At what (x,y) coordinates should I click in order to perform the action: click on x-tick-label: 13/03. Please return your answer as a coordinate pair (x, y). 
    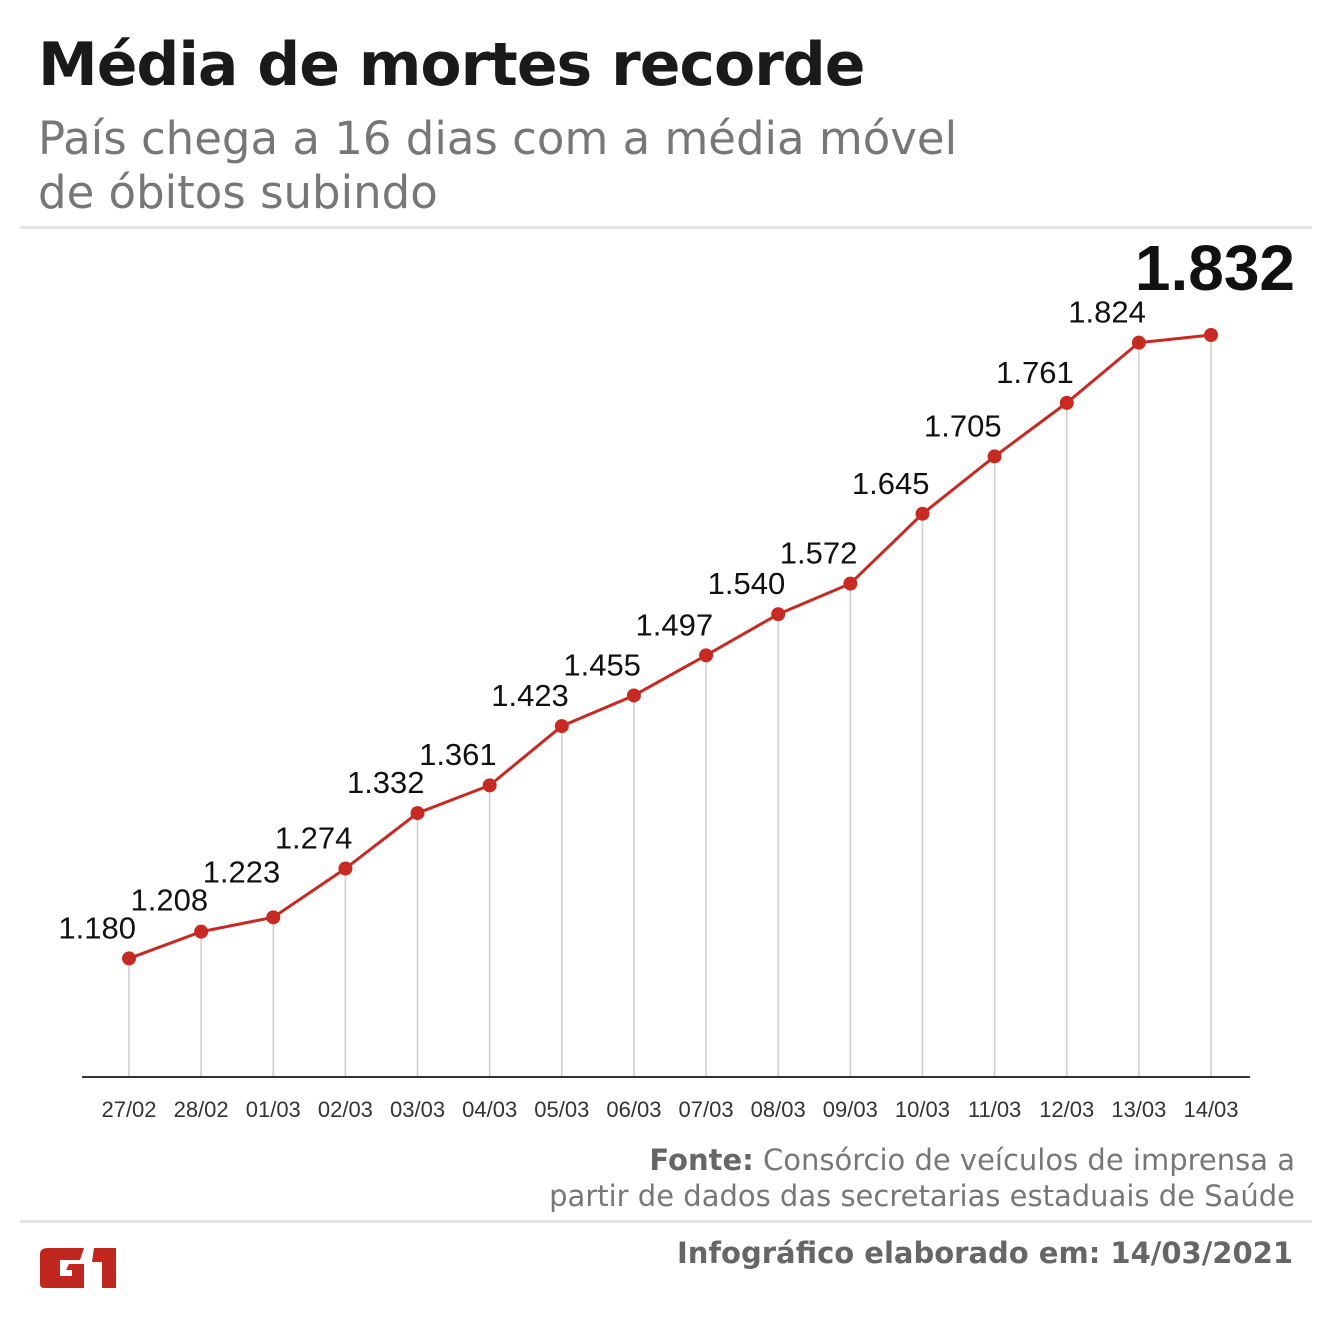
    Looking at the image, I should click on (1138, 1109).